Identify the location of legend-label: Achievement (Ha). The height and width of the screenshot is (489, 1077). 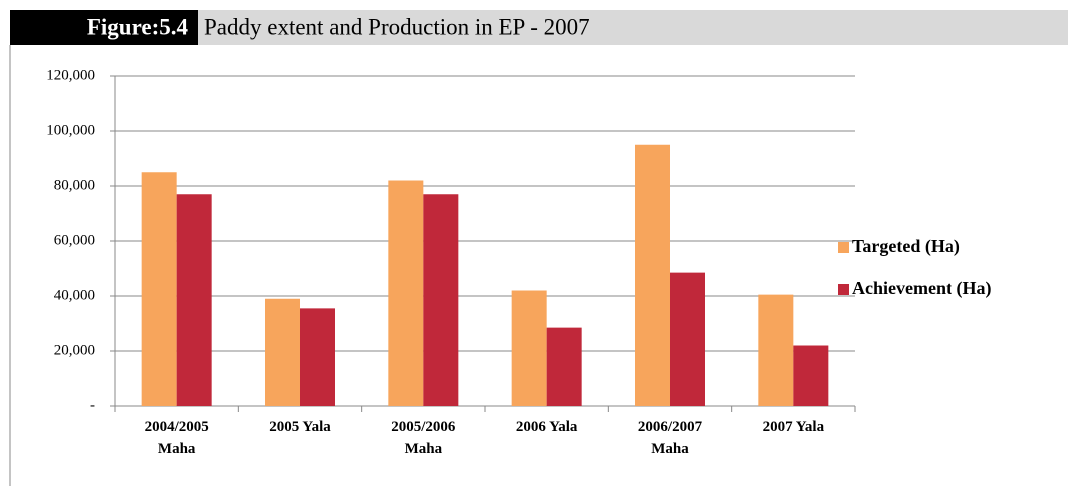
(921, 288).